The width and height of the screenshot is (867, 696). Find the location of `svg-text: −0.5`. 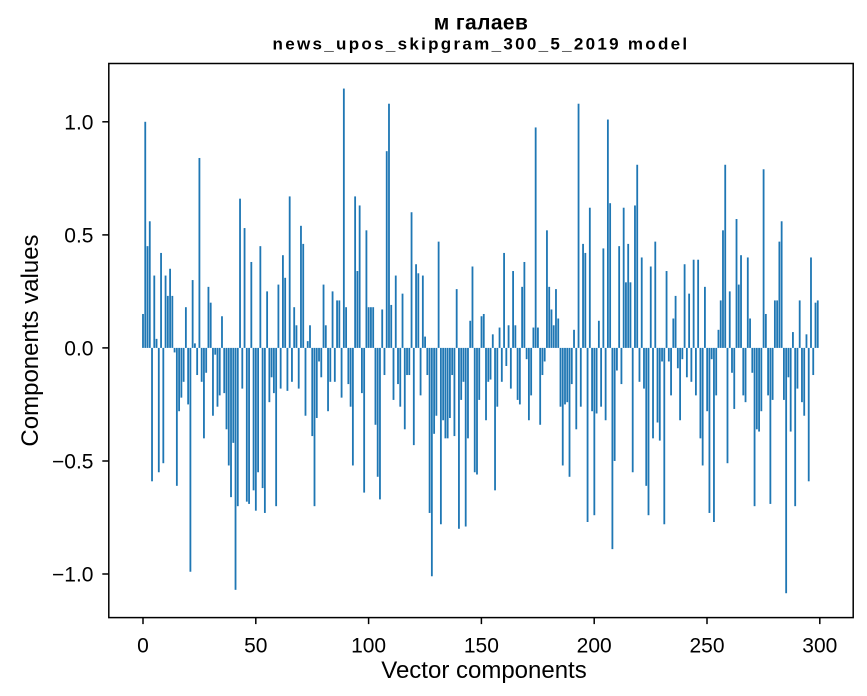

svg-text: −0.5 is located at coordinates (72, 462).